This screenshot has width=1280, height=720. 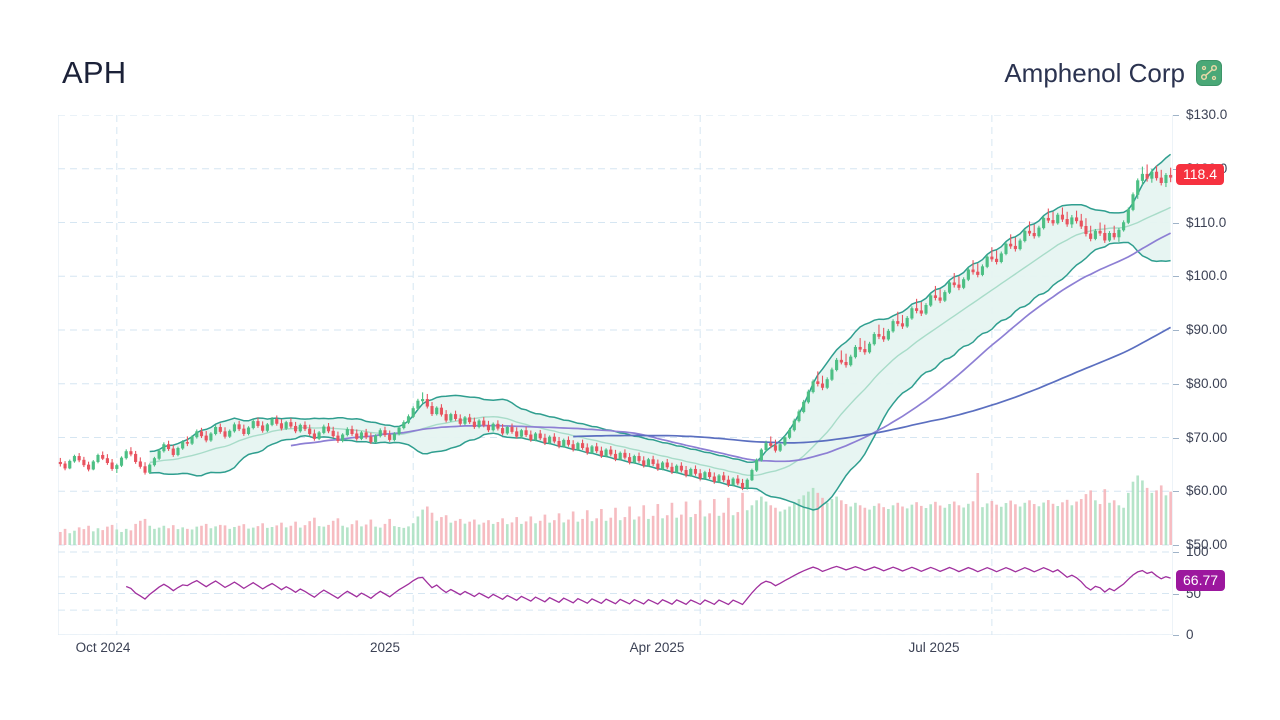 I want to click on time-axis-label: Jul 2025, so click(x=934, y=647).